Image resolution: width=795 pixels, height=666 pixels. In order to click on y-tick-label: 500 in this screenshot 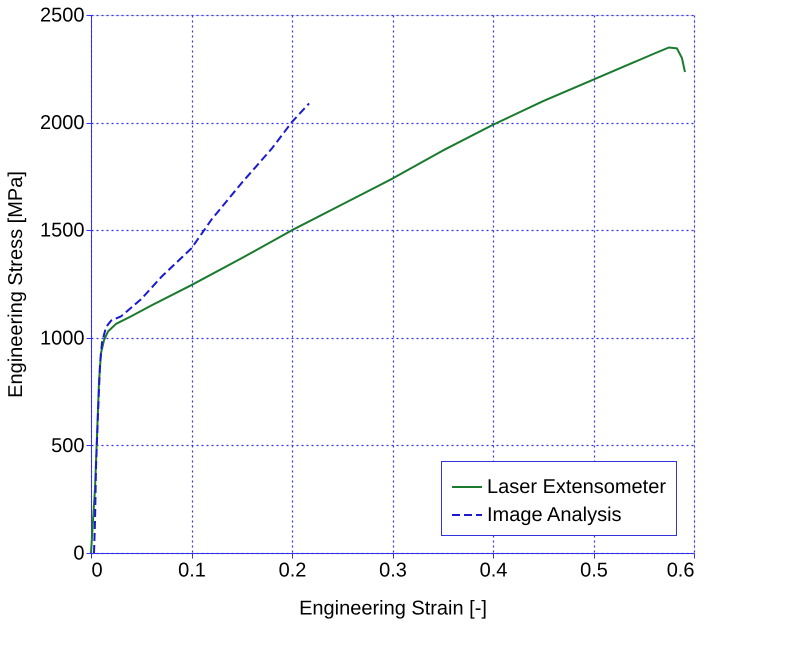, I will do `click(67, 445)`.